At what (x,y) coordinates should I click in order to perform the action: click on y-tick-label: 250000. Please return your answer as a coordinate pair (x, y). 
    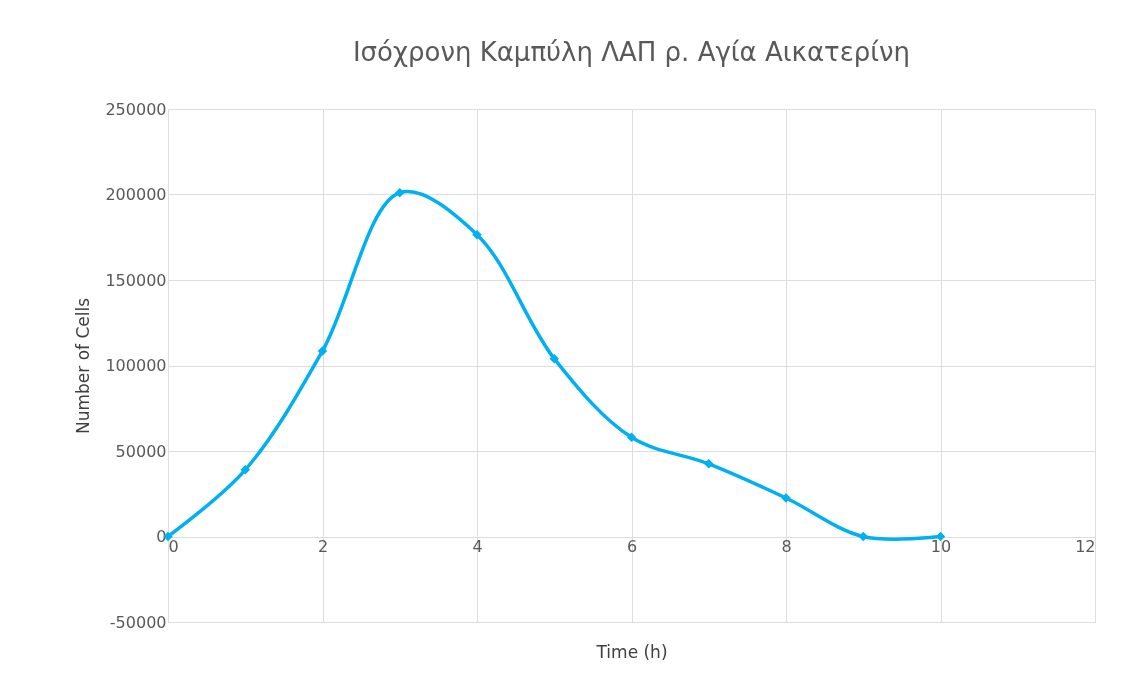
    Looking at the image, I should click on (136, 109).